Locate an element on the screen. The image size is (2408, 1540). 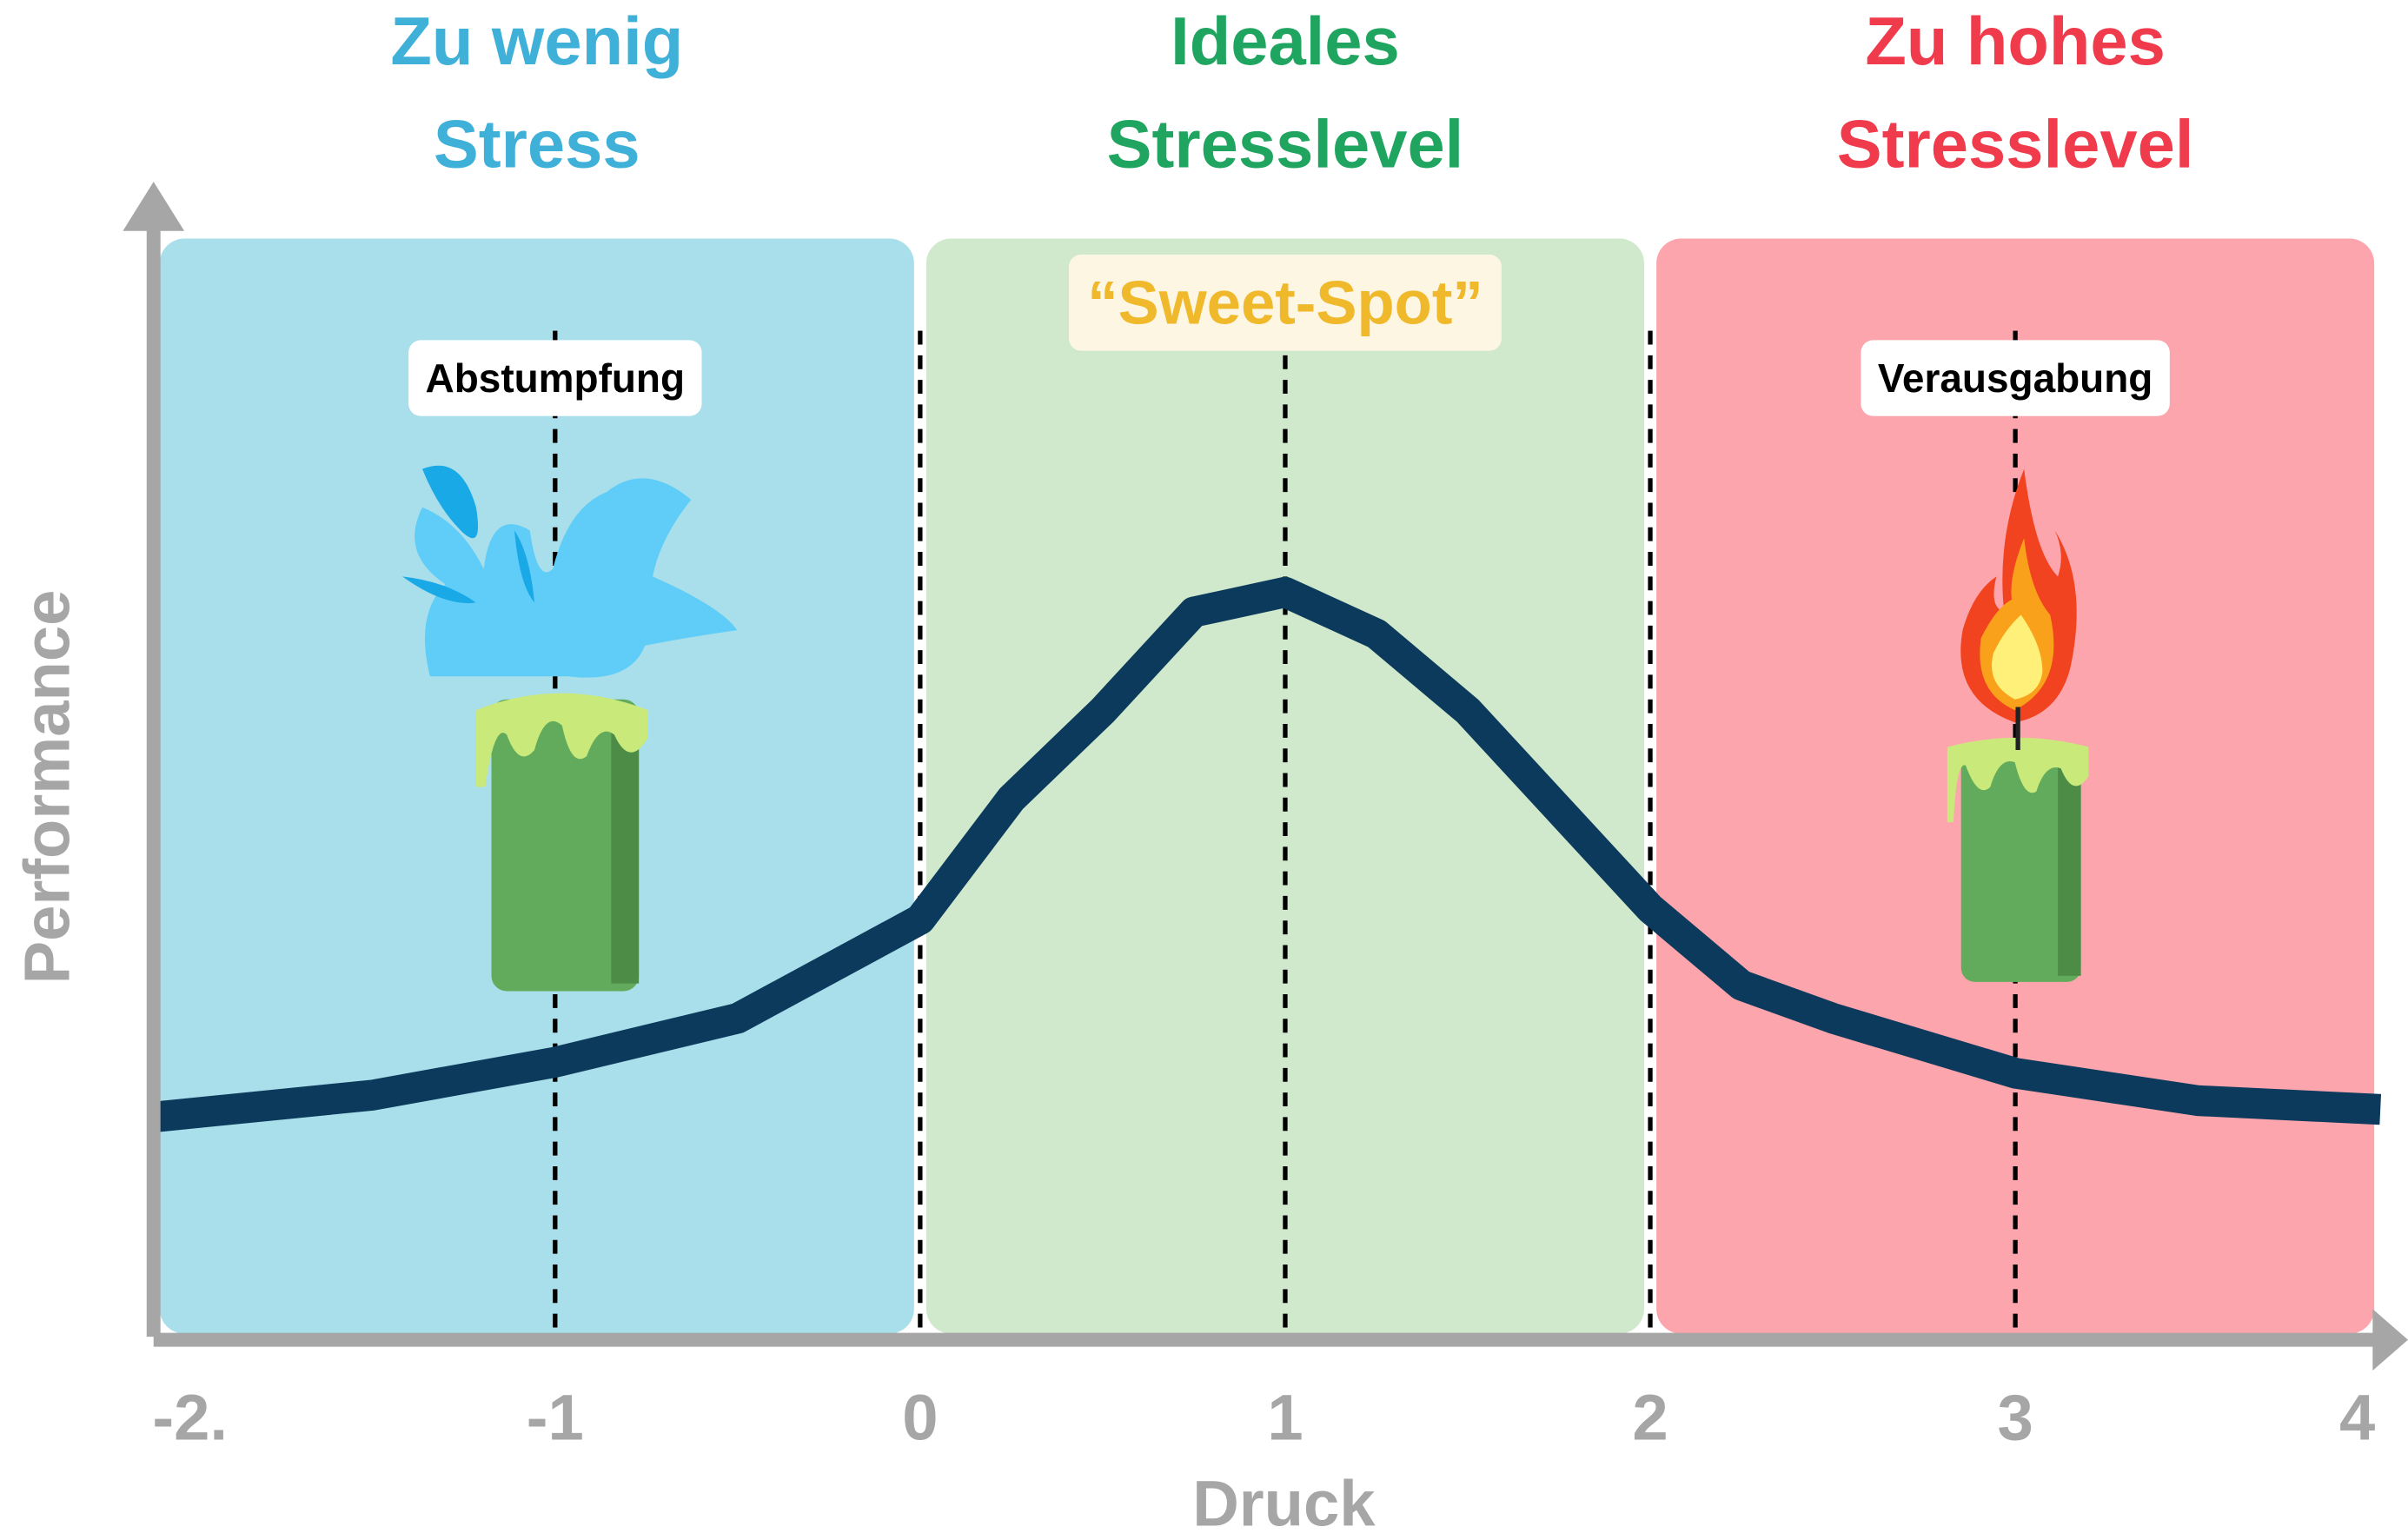
annotation-text: Abstumpfung is located at coordinates (556, 378).